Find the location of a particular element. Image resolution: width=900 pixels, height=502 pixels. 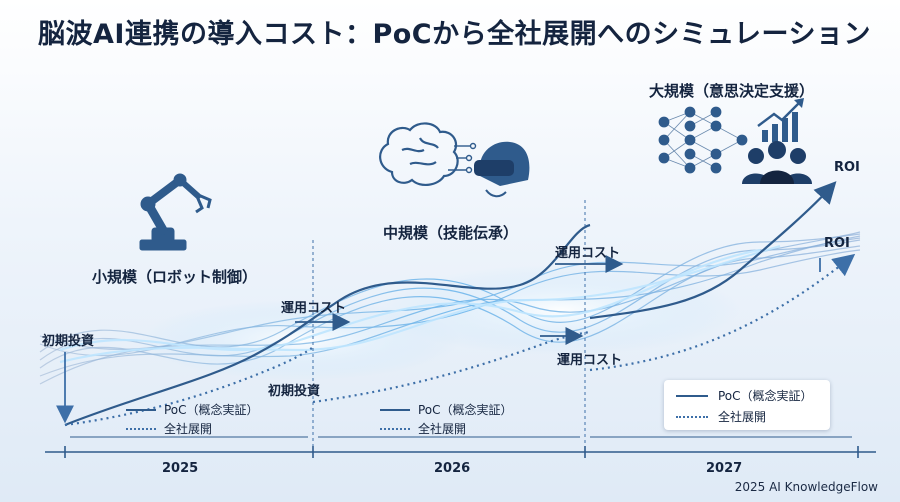

operating-cost-label-1: 運用コスト is located at coordinates (314, 308).